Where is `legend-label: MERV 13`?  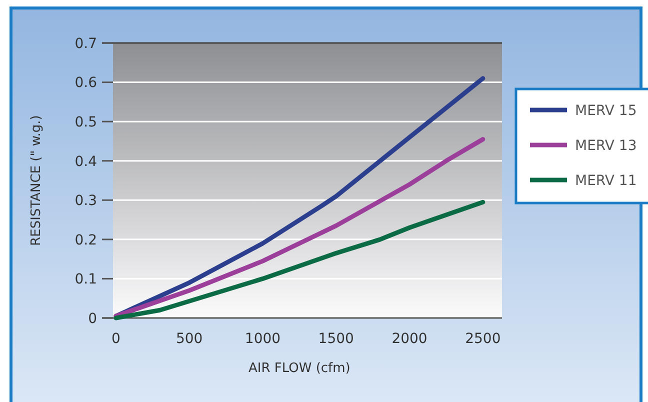 legend-label: MERV 13 is located at coordinates (606, 146).